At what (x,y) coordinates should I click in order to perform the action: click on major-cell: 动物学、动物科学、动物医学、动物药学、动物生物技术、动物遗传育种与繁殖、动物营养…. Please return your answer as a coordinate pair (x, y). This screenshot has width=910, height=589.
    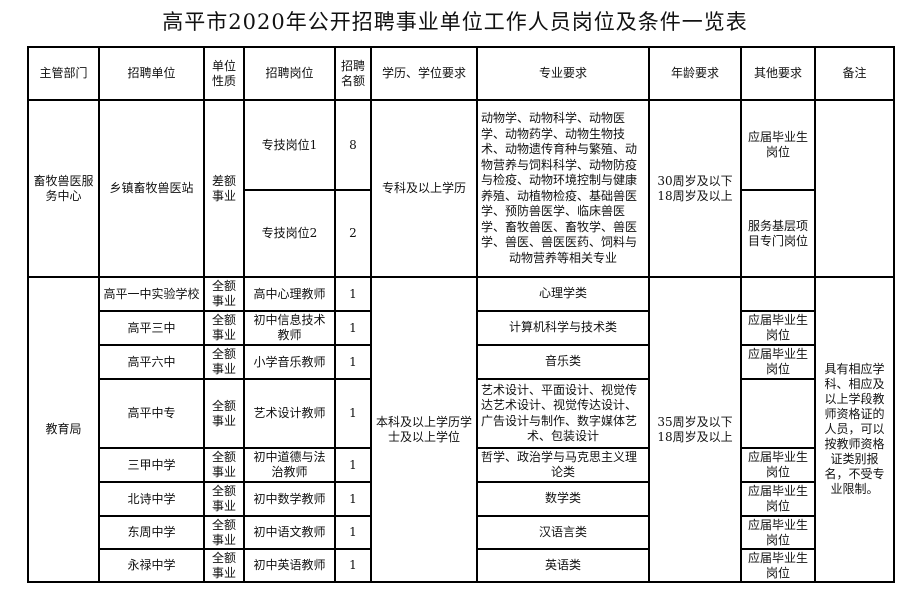
    Looking at the image, I should click on (563, 188).